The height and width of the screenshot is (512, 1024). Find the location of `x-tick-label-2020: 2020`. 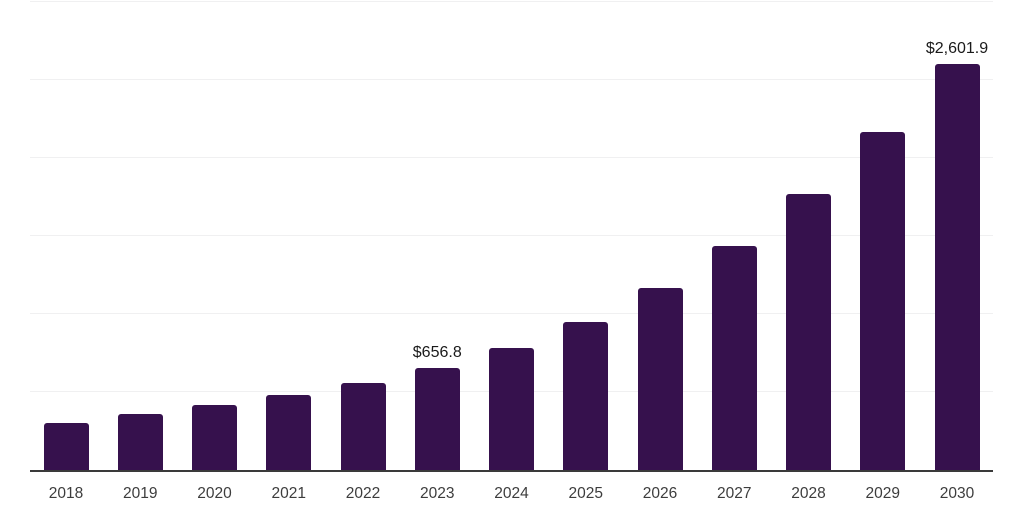

x-tick-label-2020: 2020 is located at coordinates (214, 493).